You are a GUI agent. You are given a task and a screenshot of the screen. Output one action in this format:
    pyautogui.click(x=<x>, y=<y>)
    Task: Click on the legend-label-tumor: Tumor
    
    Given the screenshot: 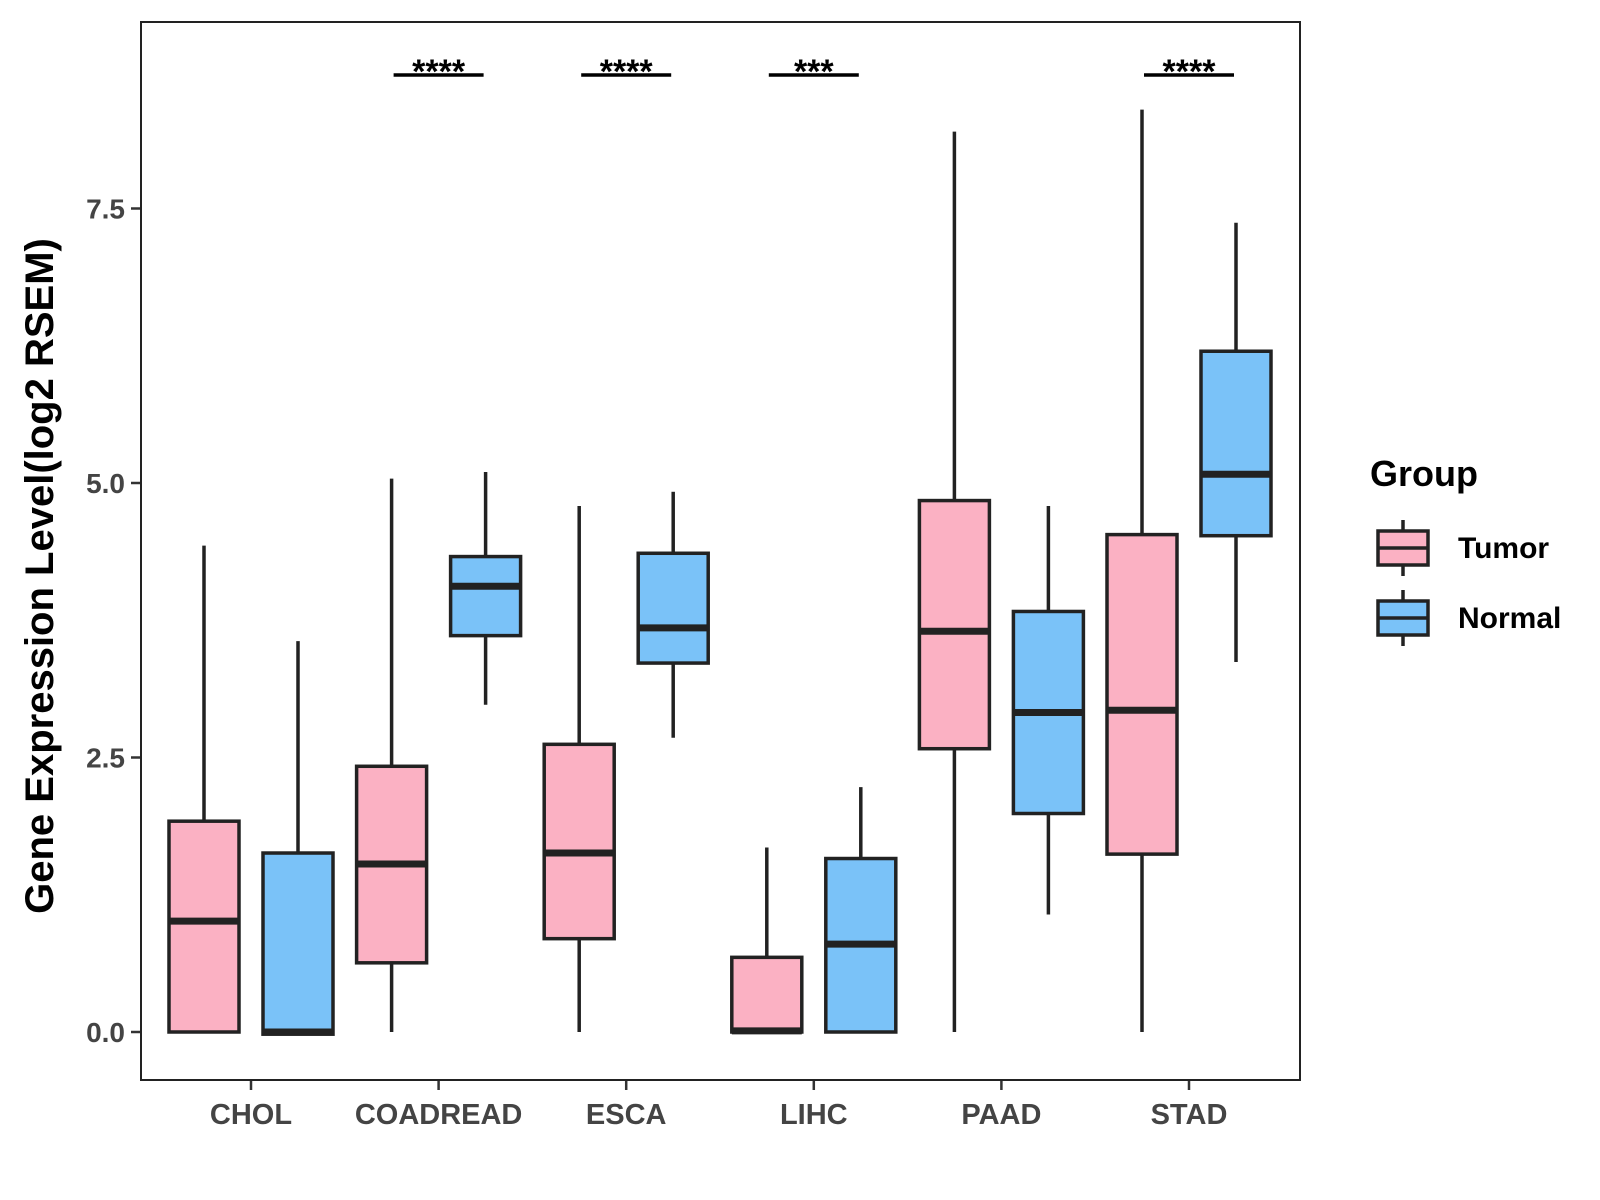 What is the action you would take?
    pyautogui.click(x=1503, y=548)
    